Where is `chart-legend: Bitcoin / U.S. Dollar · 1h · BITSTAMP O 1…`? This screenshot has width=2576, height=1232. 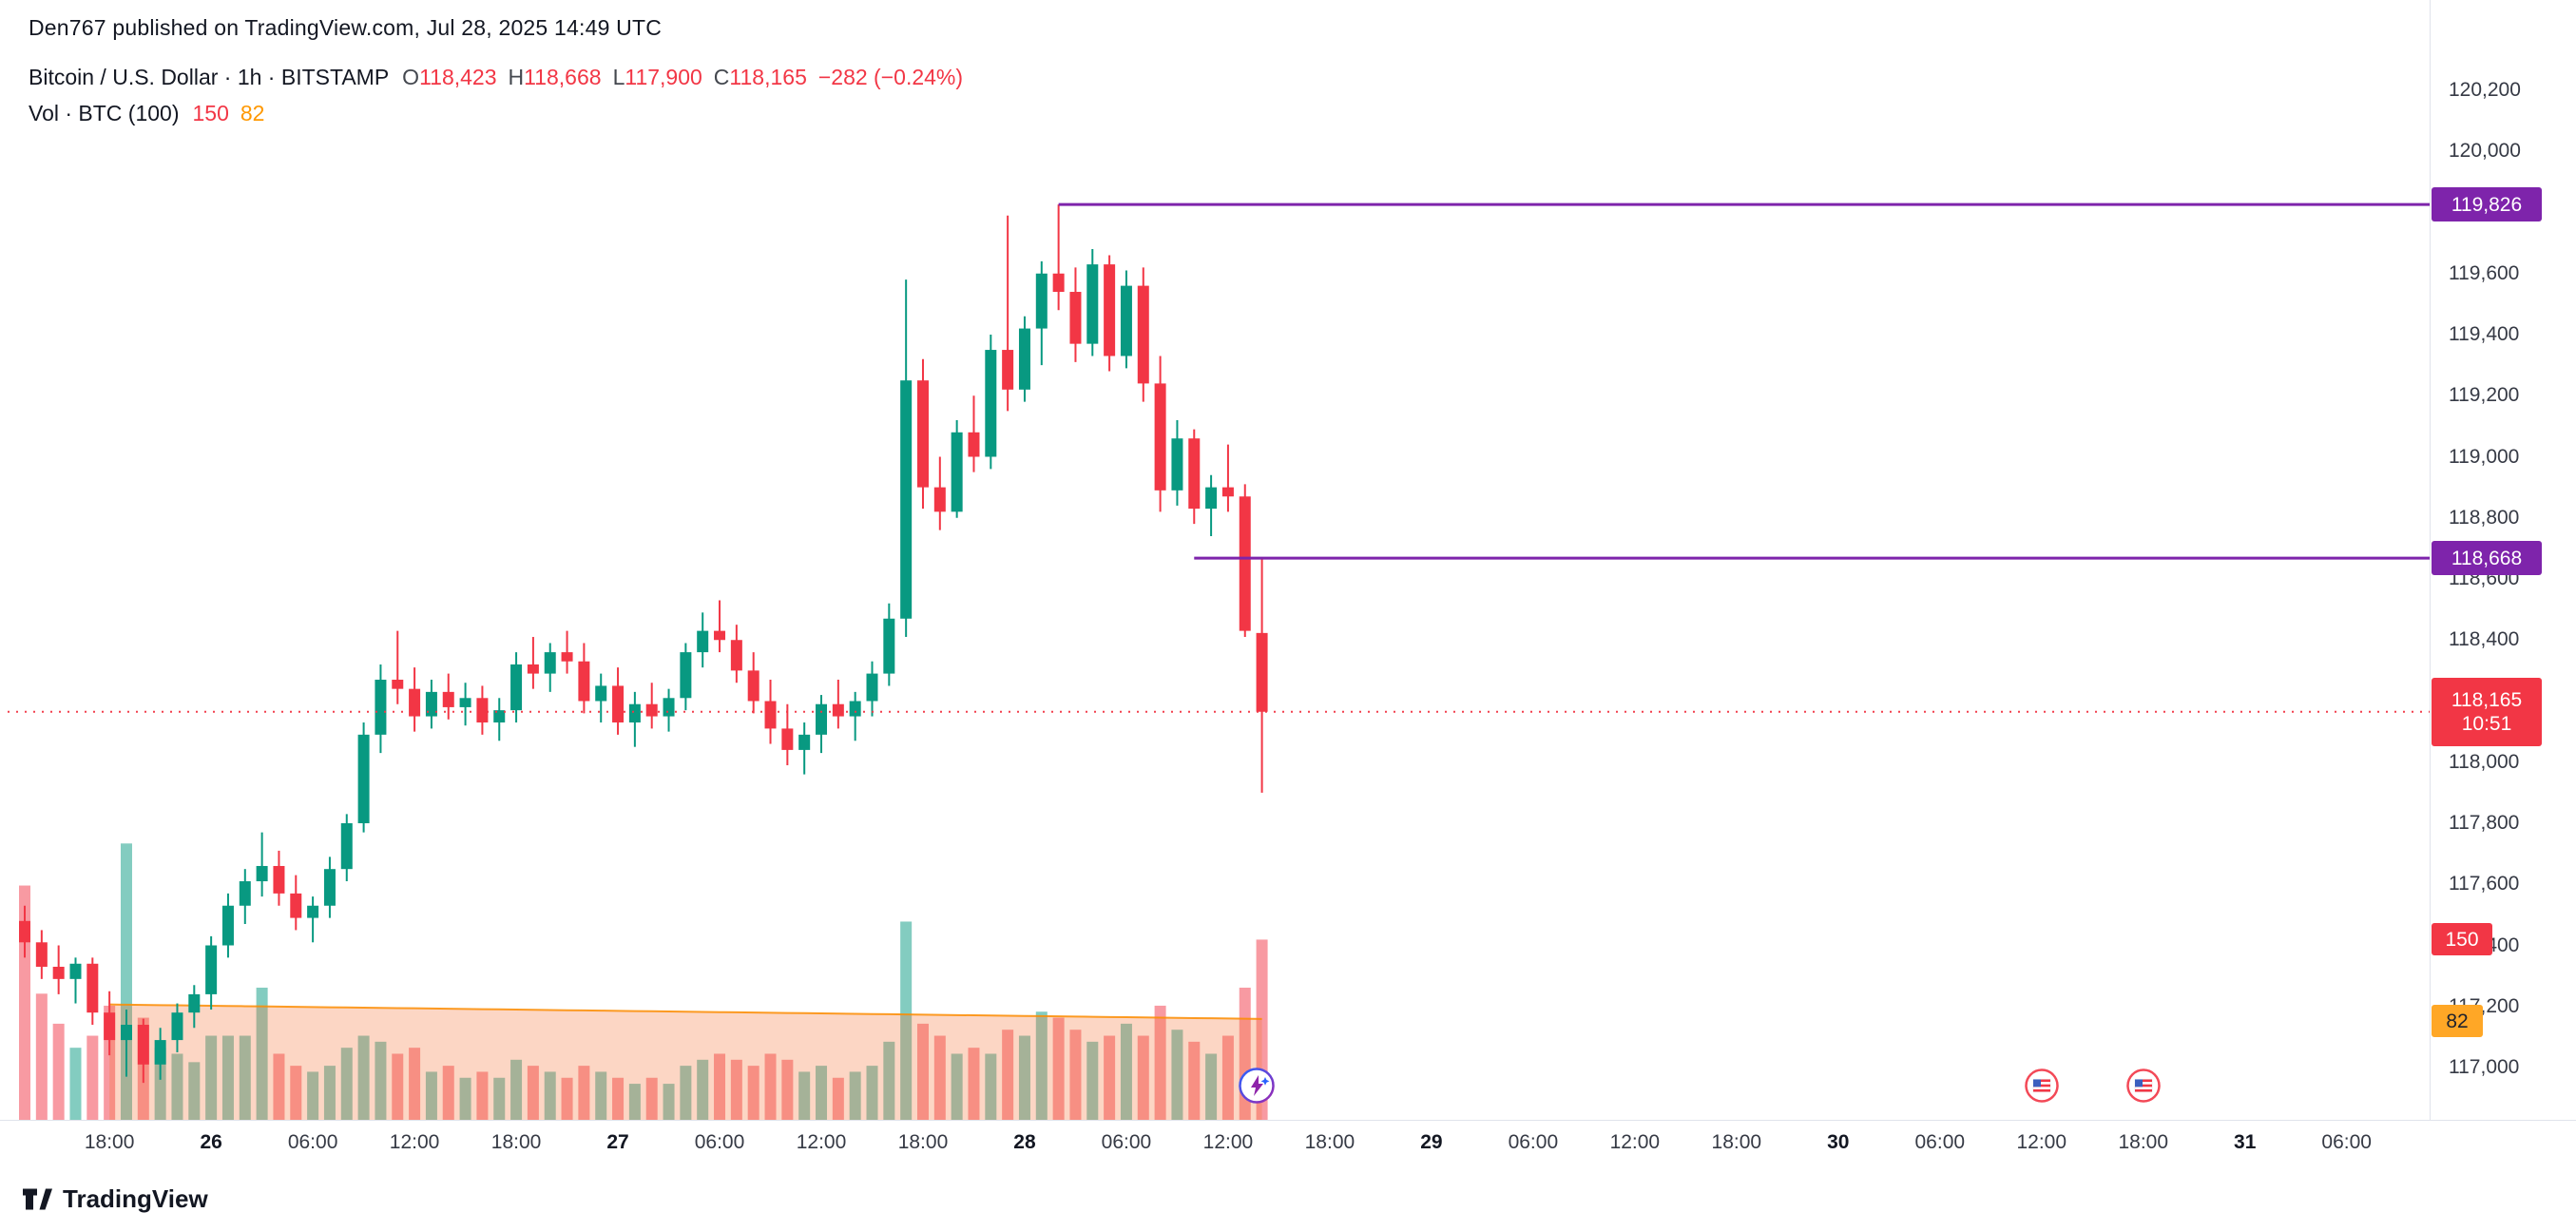 chart-legend: Bitcoin / U.S. Dollar · 1h · BITSTAMP O 1… is located at coordinates (496, 95).